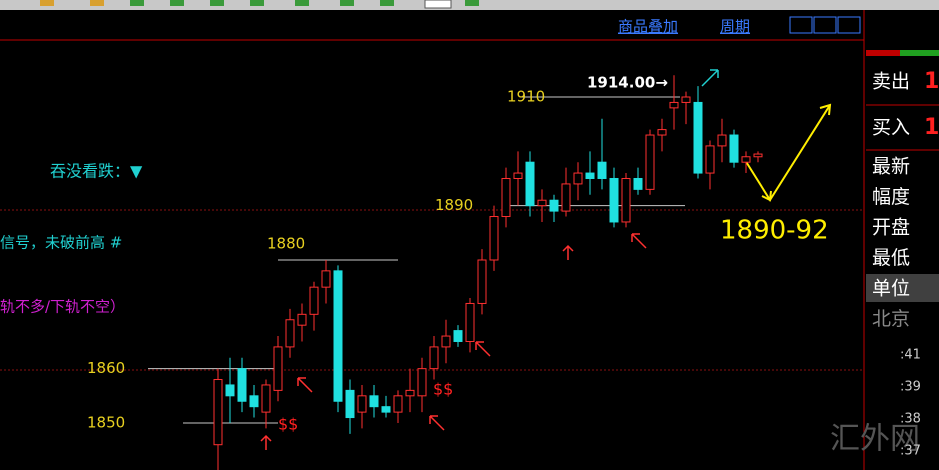  What do you see at coordinates (875, 439) in the screenshot?
I see `watermark: 汇外网` at bounding box center [875, 439].